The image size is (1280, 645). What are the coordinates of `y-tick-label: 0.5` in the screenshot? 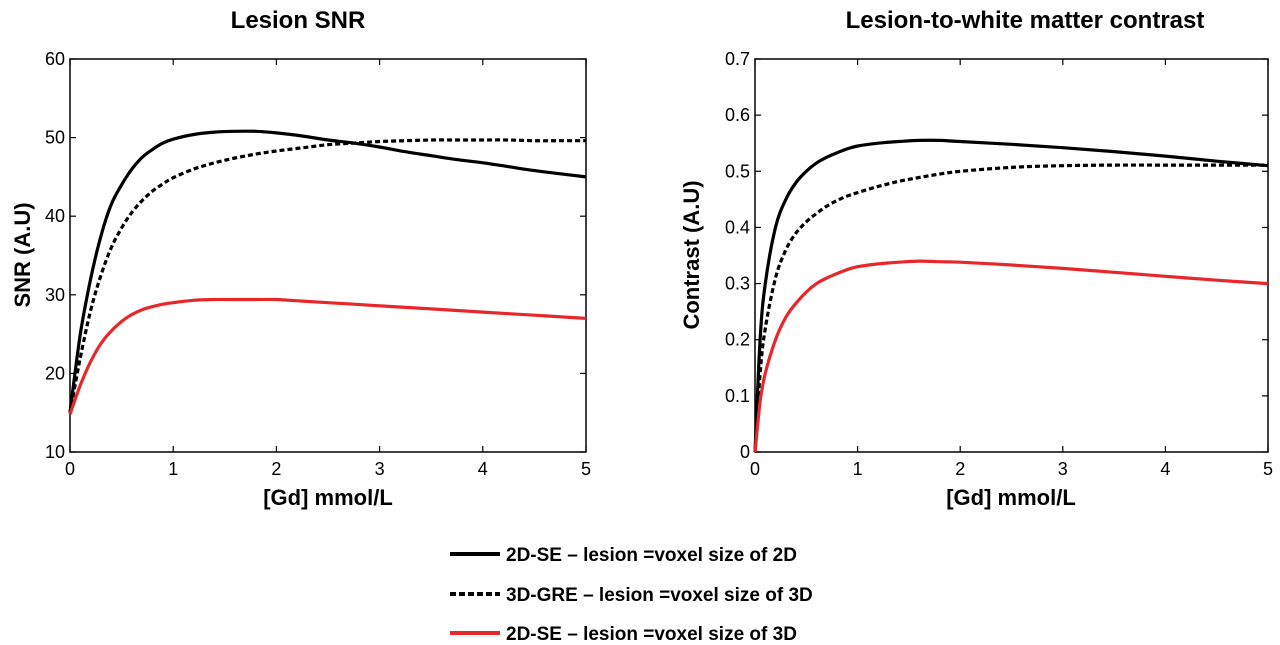 It's located at (737, 171).